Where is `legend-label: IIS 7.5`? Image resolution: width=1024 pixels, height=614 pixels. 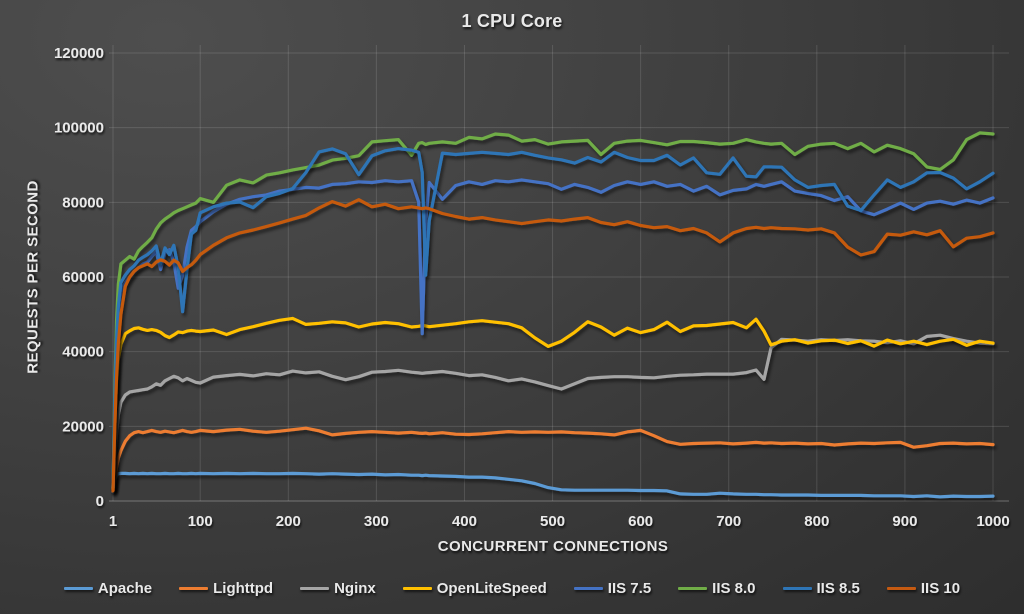
legend-label: IIS 7.5 is located at coordinates (629, 588).